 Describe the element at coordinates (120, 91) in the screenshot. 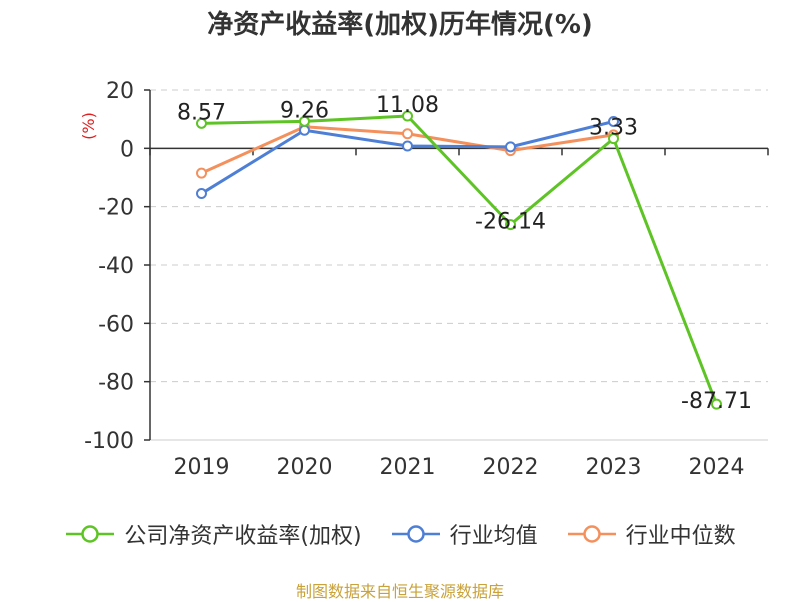

I see `y-tick-label: 20` at that location.